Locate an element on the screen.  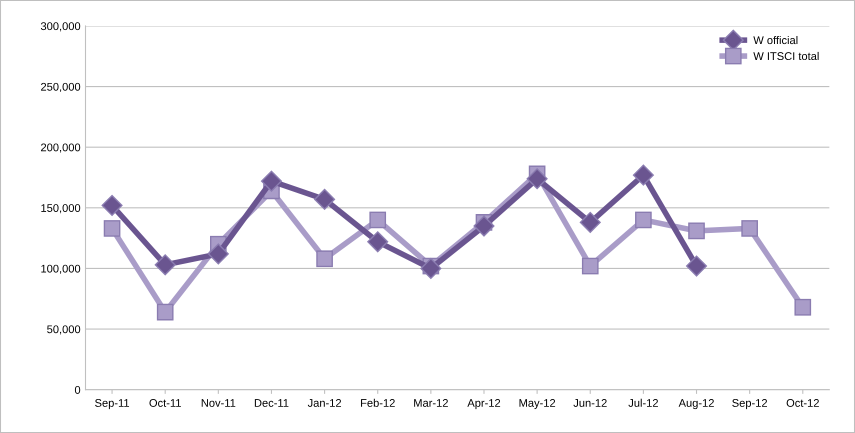
x-tick-label: May-12 is located at coordinates (538, 404).